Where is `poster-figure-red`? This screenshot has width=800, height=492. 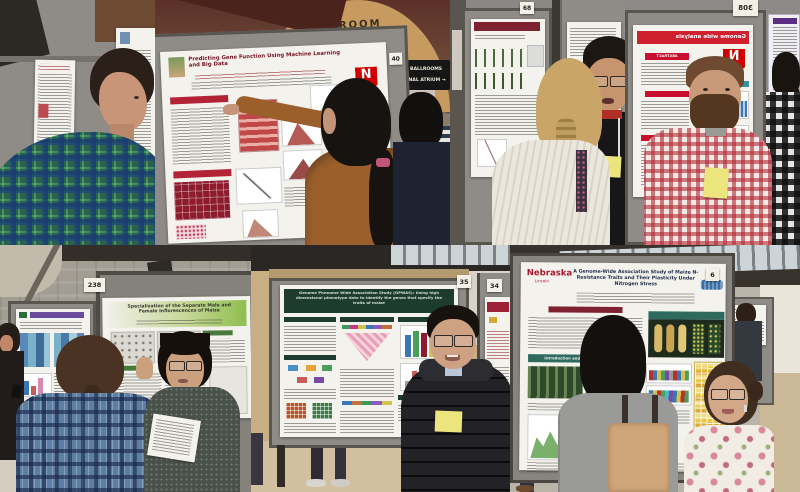
poster-figure-red is located at coordinates (43, 110).